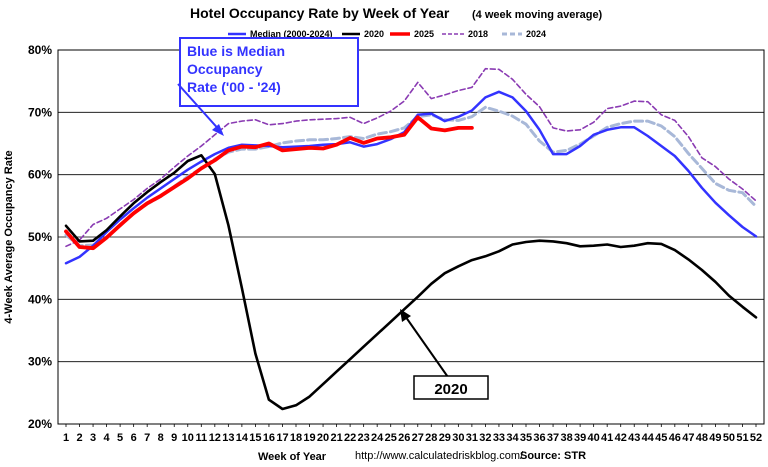 The image size is (768, 467). I want to click on x-tick-label: 3, so click(93, 438).